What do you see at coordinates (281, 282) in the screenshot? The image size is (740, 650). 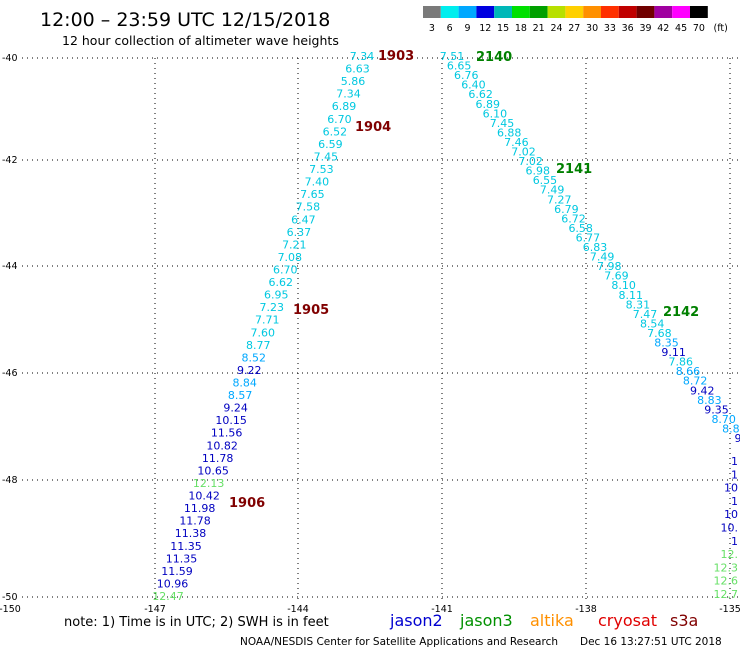 I see `wave-height-reading: 6.62` at bounding box center [281, 282].